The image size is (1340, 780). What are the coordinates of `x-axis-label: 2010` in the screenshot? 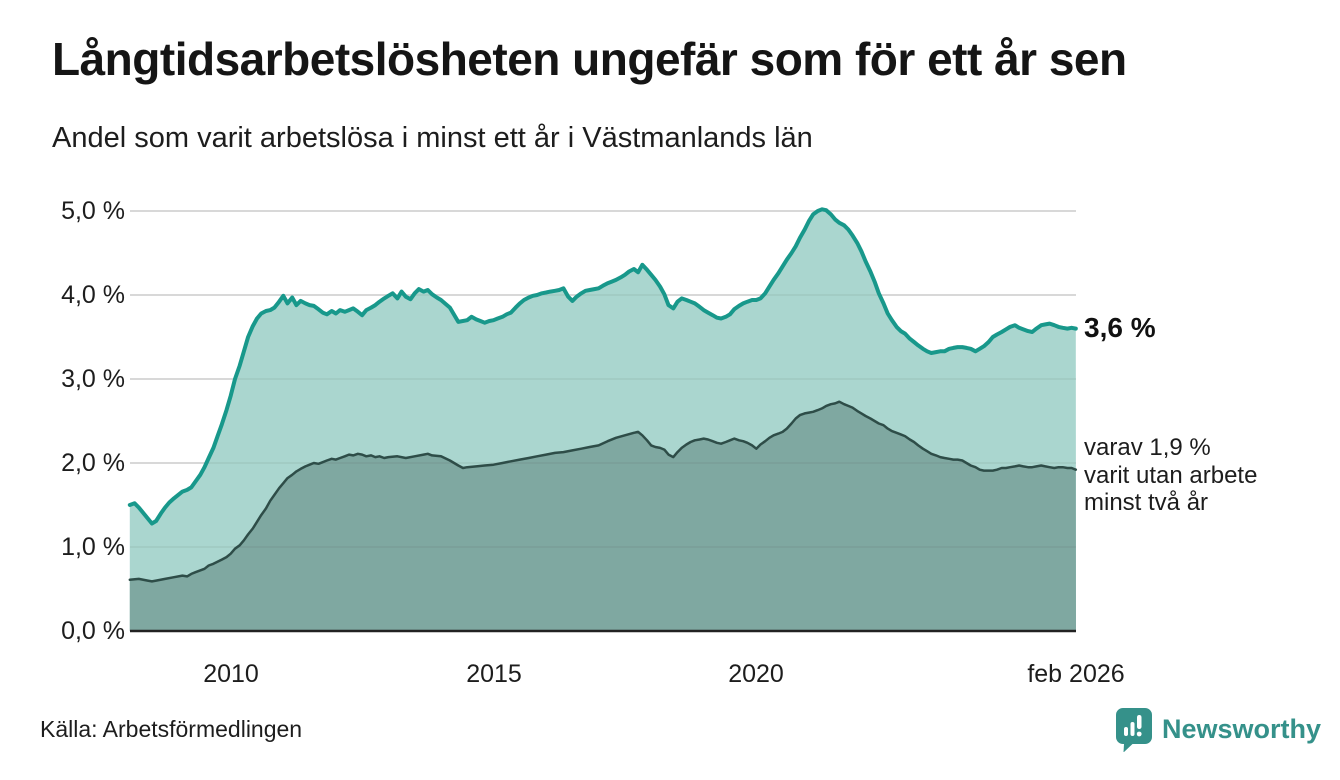 It's located at (231, 674).